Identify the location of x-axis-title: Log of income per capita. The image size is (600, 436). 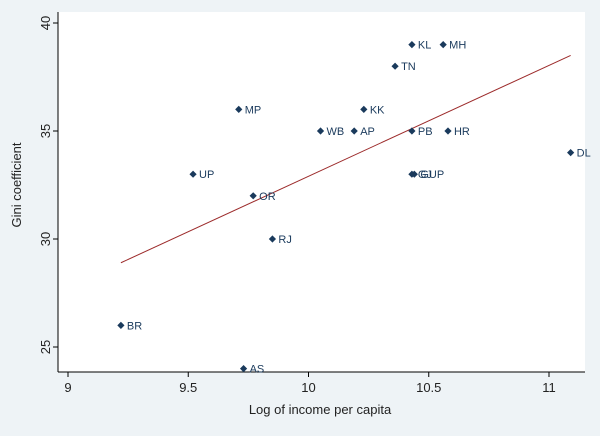
(320, 409).